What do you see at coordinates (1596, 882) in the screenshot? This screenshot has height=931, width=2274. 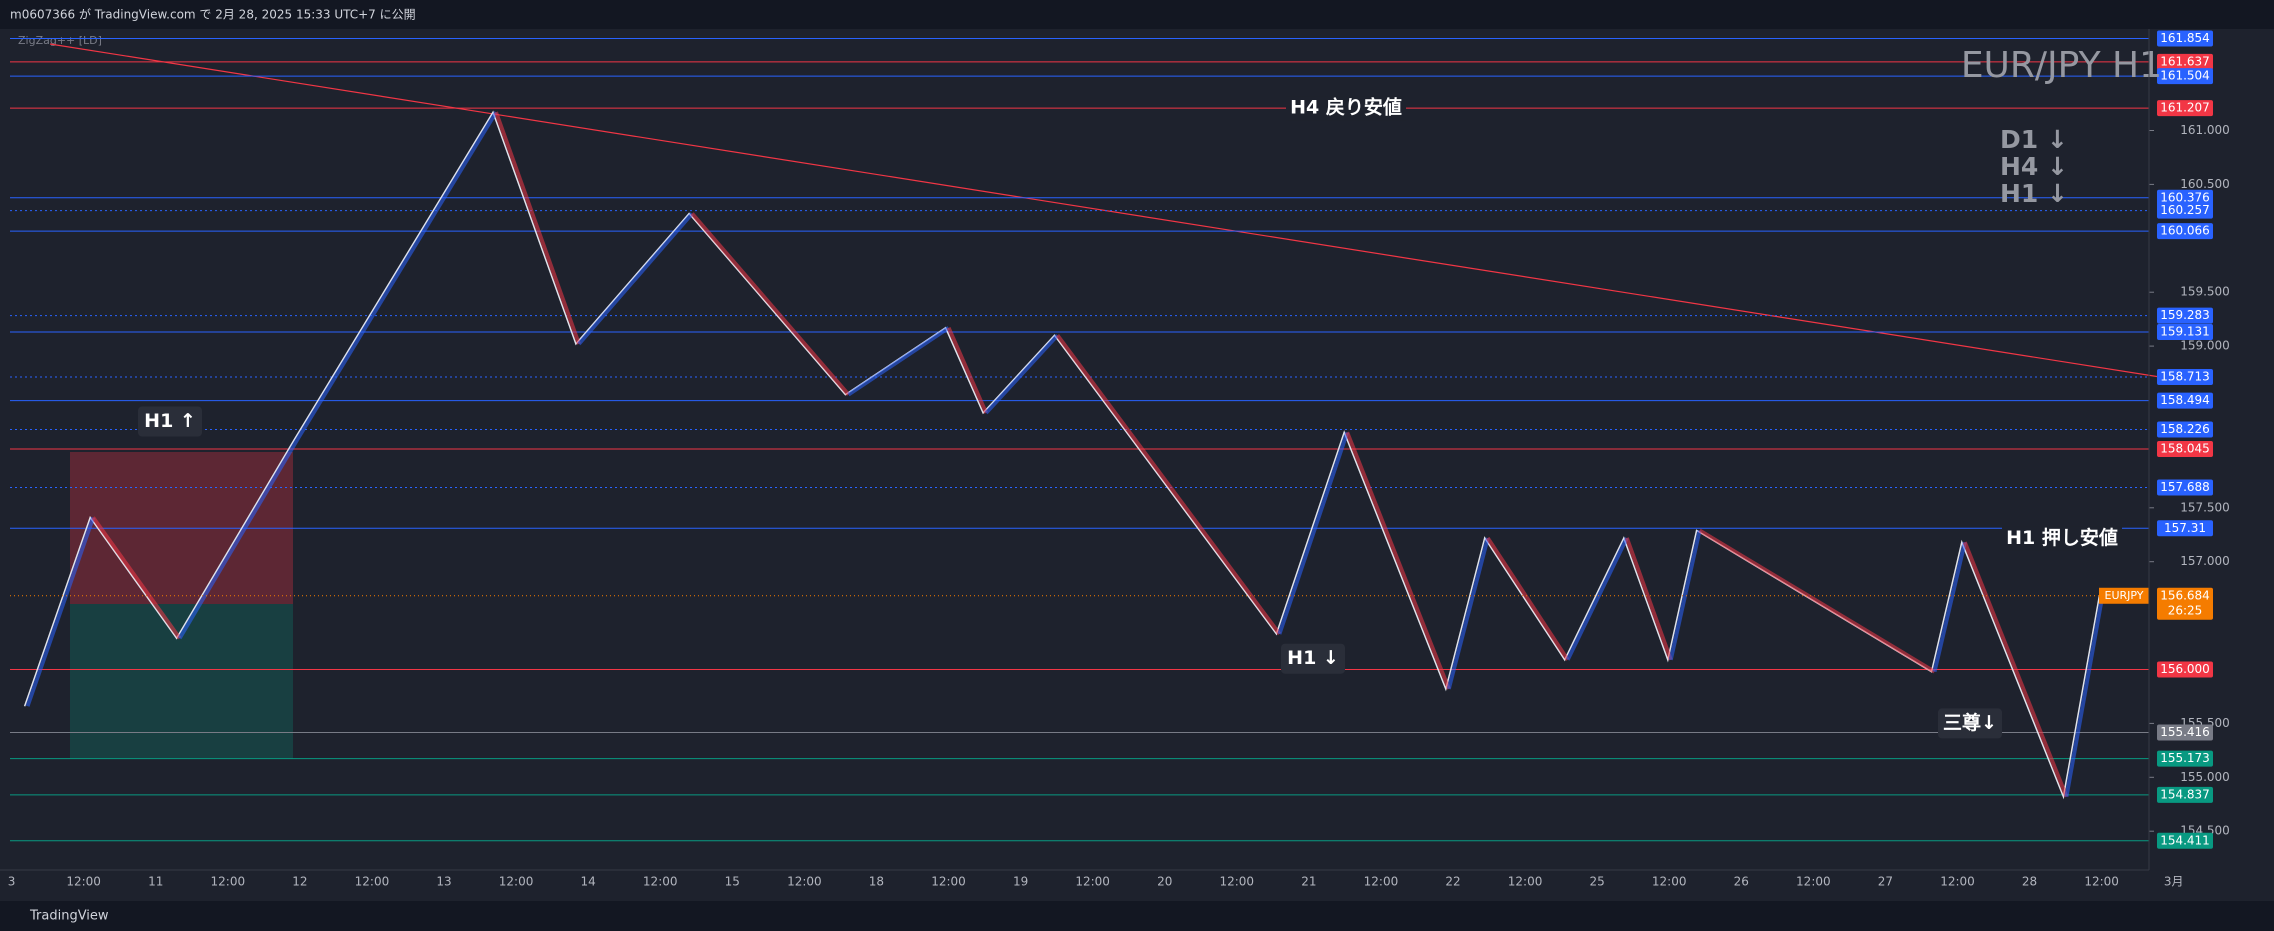 I see `time-tick-label: 25` at bounding box center [1596, 882].